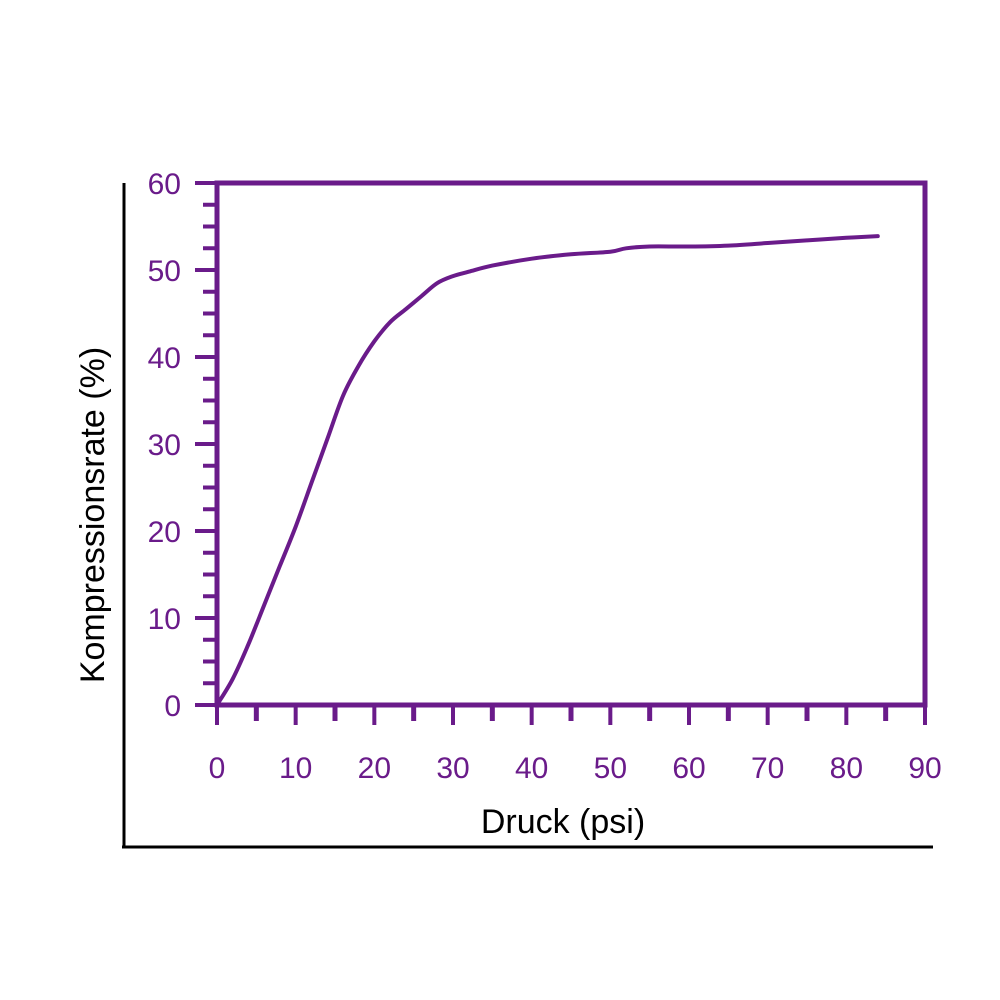 The image size is (1000, 1000). What do you see at coordinates (452, 768) in the screenshot?
I see `x-tick-label: 30` at bounding box center [452, 768].